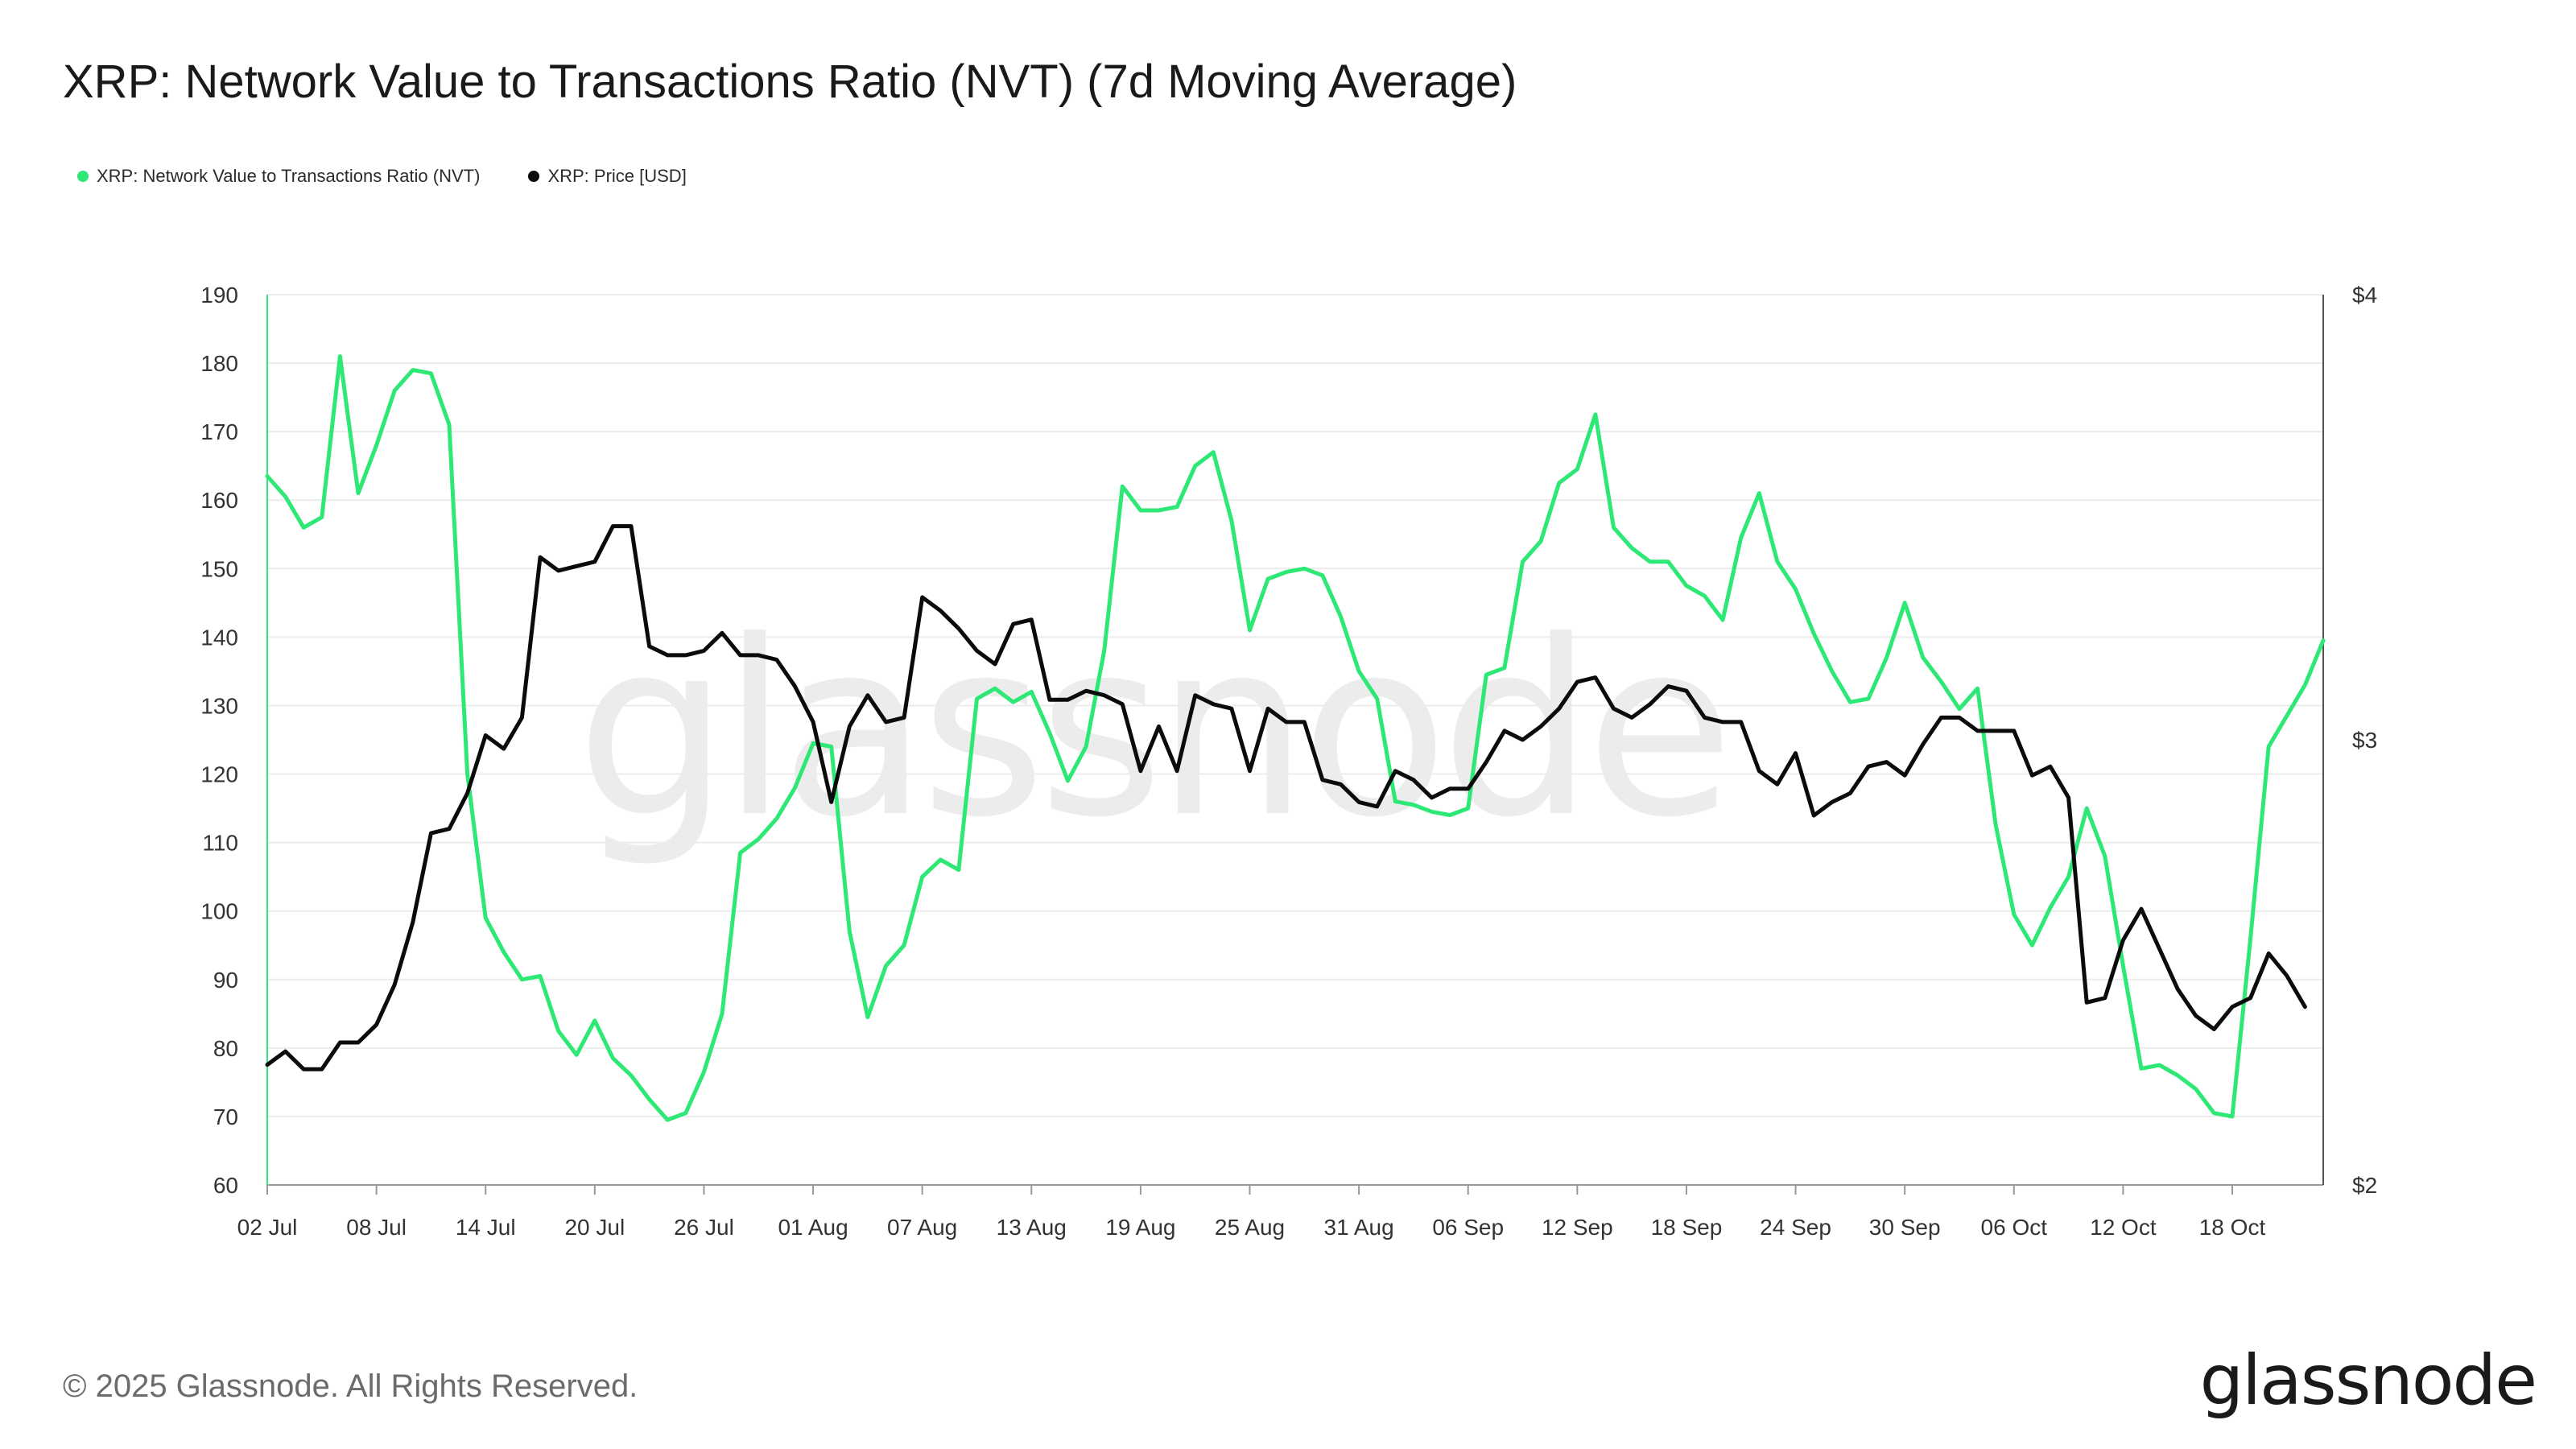 This screenshot has width=2576, height=1449. Describe the element at coordinates (1577, 1227) in the screenshot. I see `x-tick-label: 12 Sep` at that location.